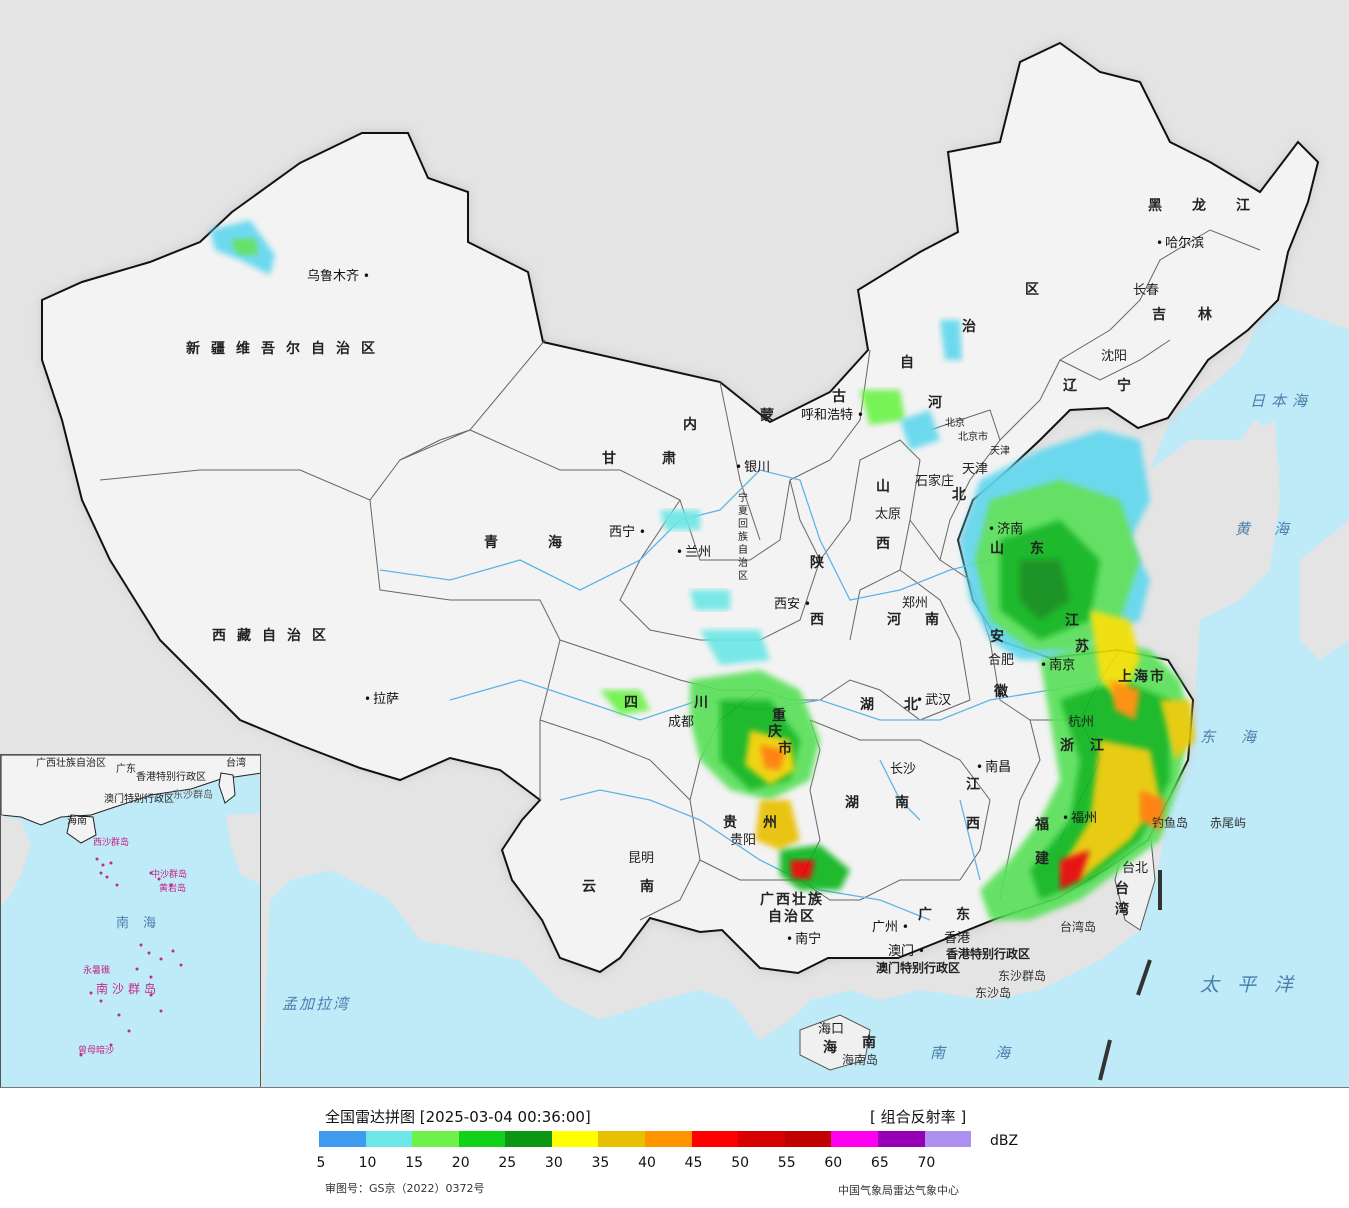 The image size is (1349, 1208). Describe the element at coordinates (822, 620) in the screenshot. I see `province-shaanxi-2: 西` at that location.